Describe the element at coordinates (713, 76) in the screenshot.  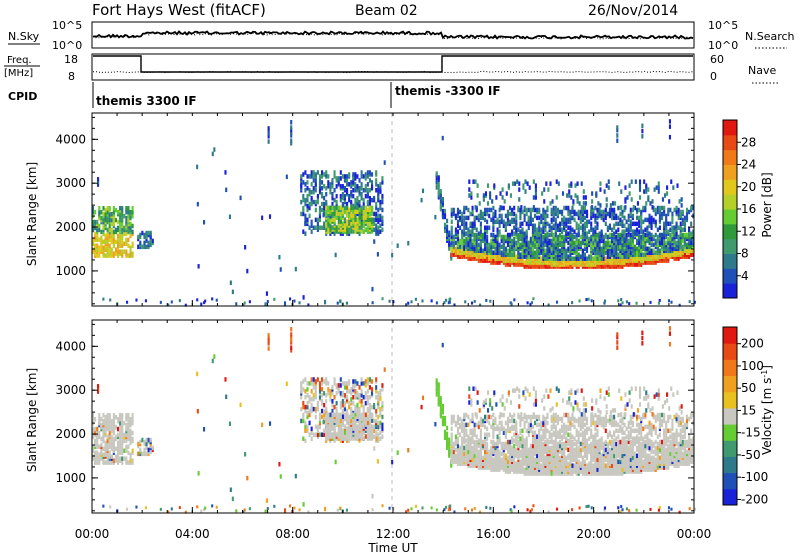
I see `nave-tick-bottom: 0` at that location.